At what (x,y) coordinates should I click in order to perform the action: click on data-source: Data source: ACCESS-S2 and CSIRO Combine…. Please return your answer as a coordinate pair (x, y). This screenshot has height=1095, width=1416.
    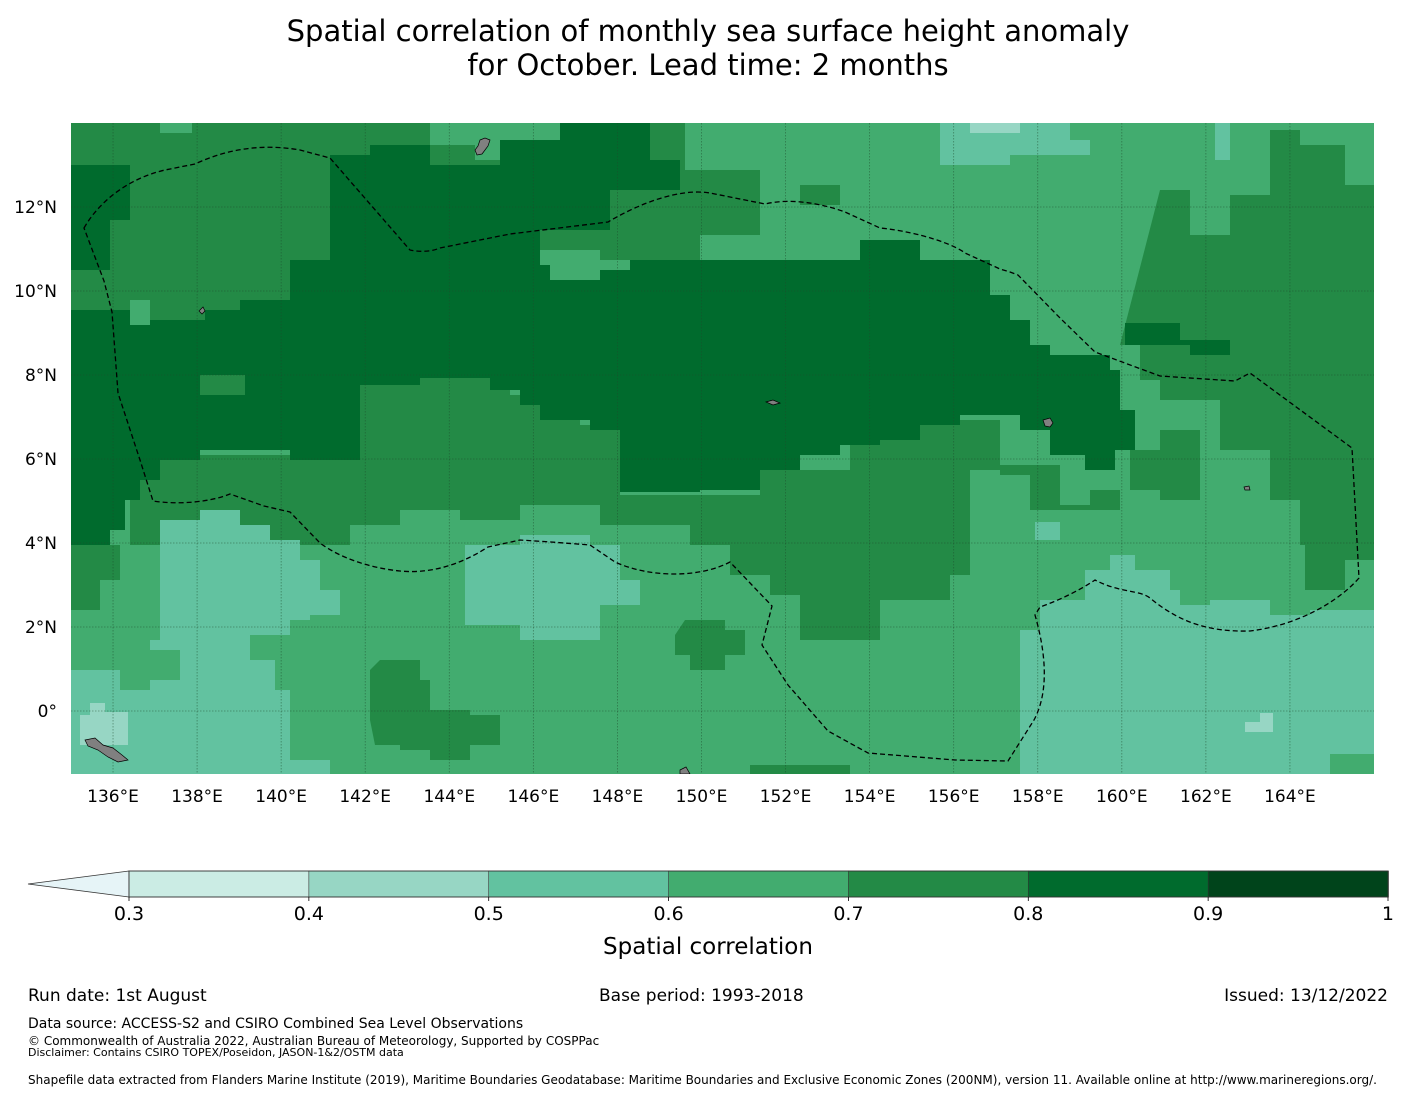
    Looking at the image, I should click on (276, 1024).